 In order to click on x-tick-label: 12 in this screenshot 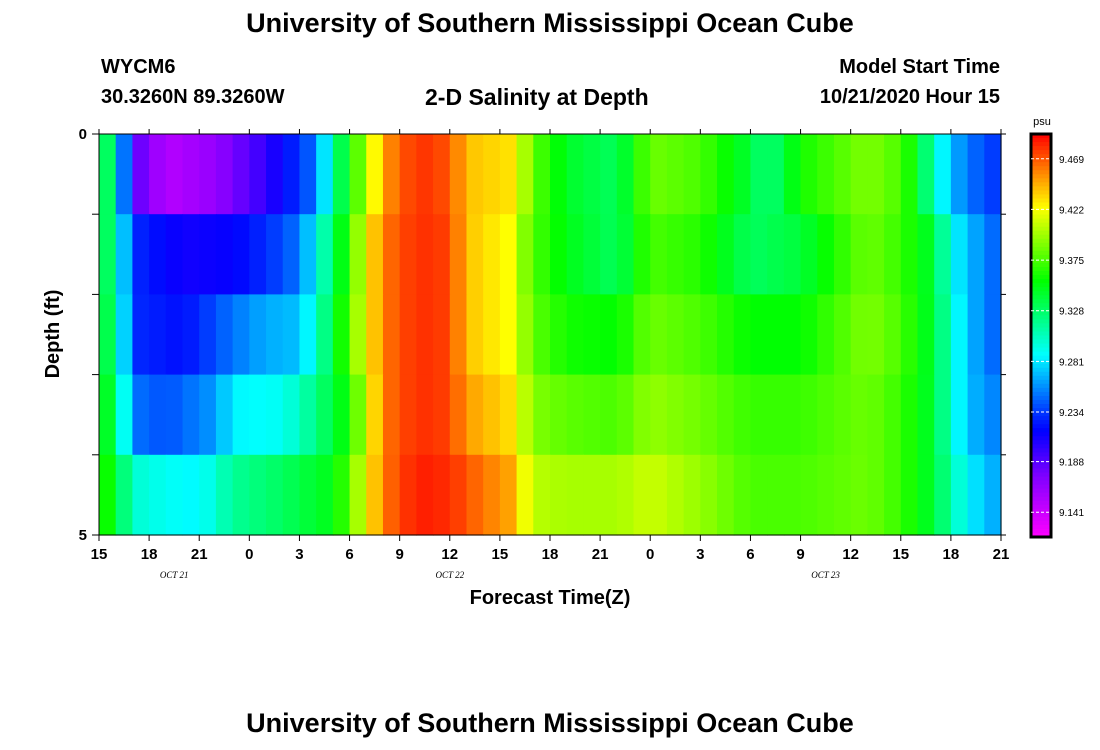, I will do `click(850, 554)`.